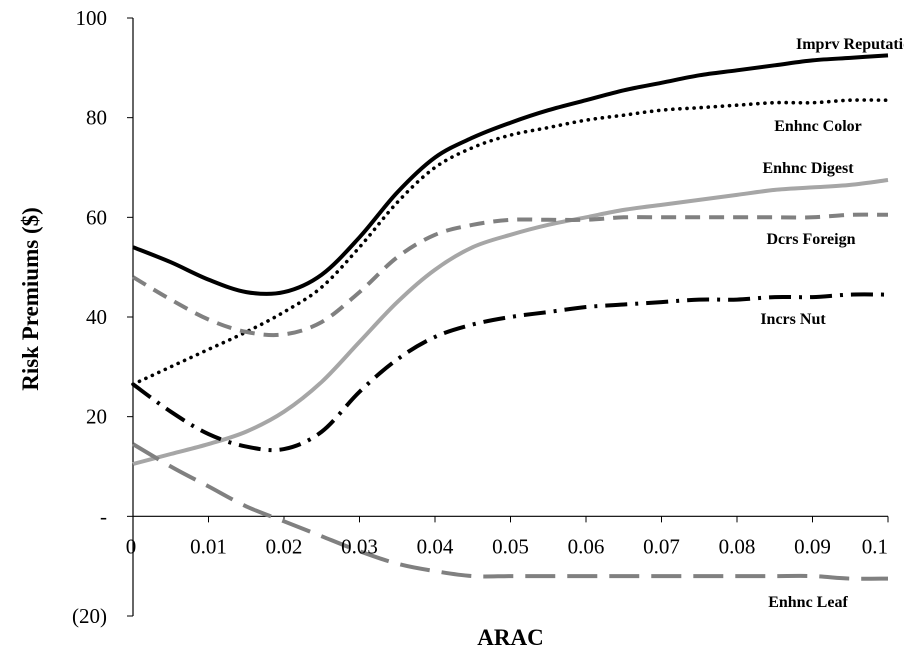 This screenshot has height=650, width=904. What do you see at coordinates (808, 602) in the screenshot?
I see `series-label-enhnc-leaf: Enhnc Leaf` at bounding box center [808, 602].